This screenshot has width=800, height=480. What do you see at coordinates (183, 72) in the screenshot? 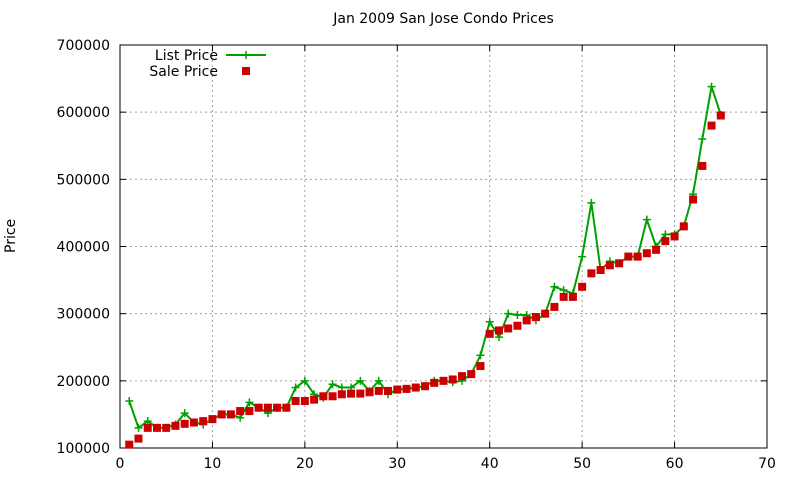
I see `legend-label-sale-price: Sale Price` at bounding box center [183, 72].